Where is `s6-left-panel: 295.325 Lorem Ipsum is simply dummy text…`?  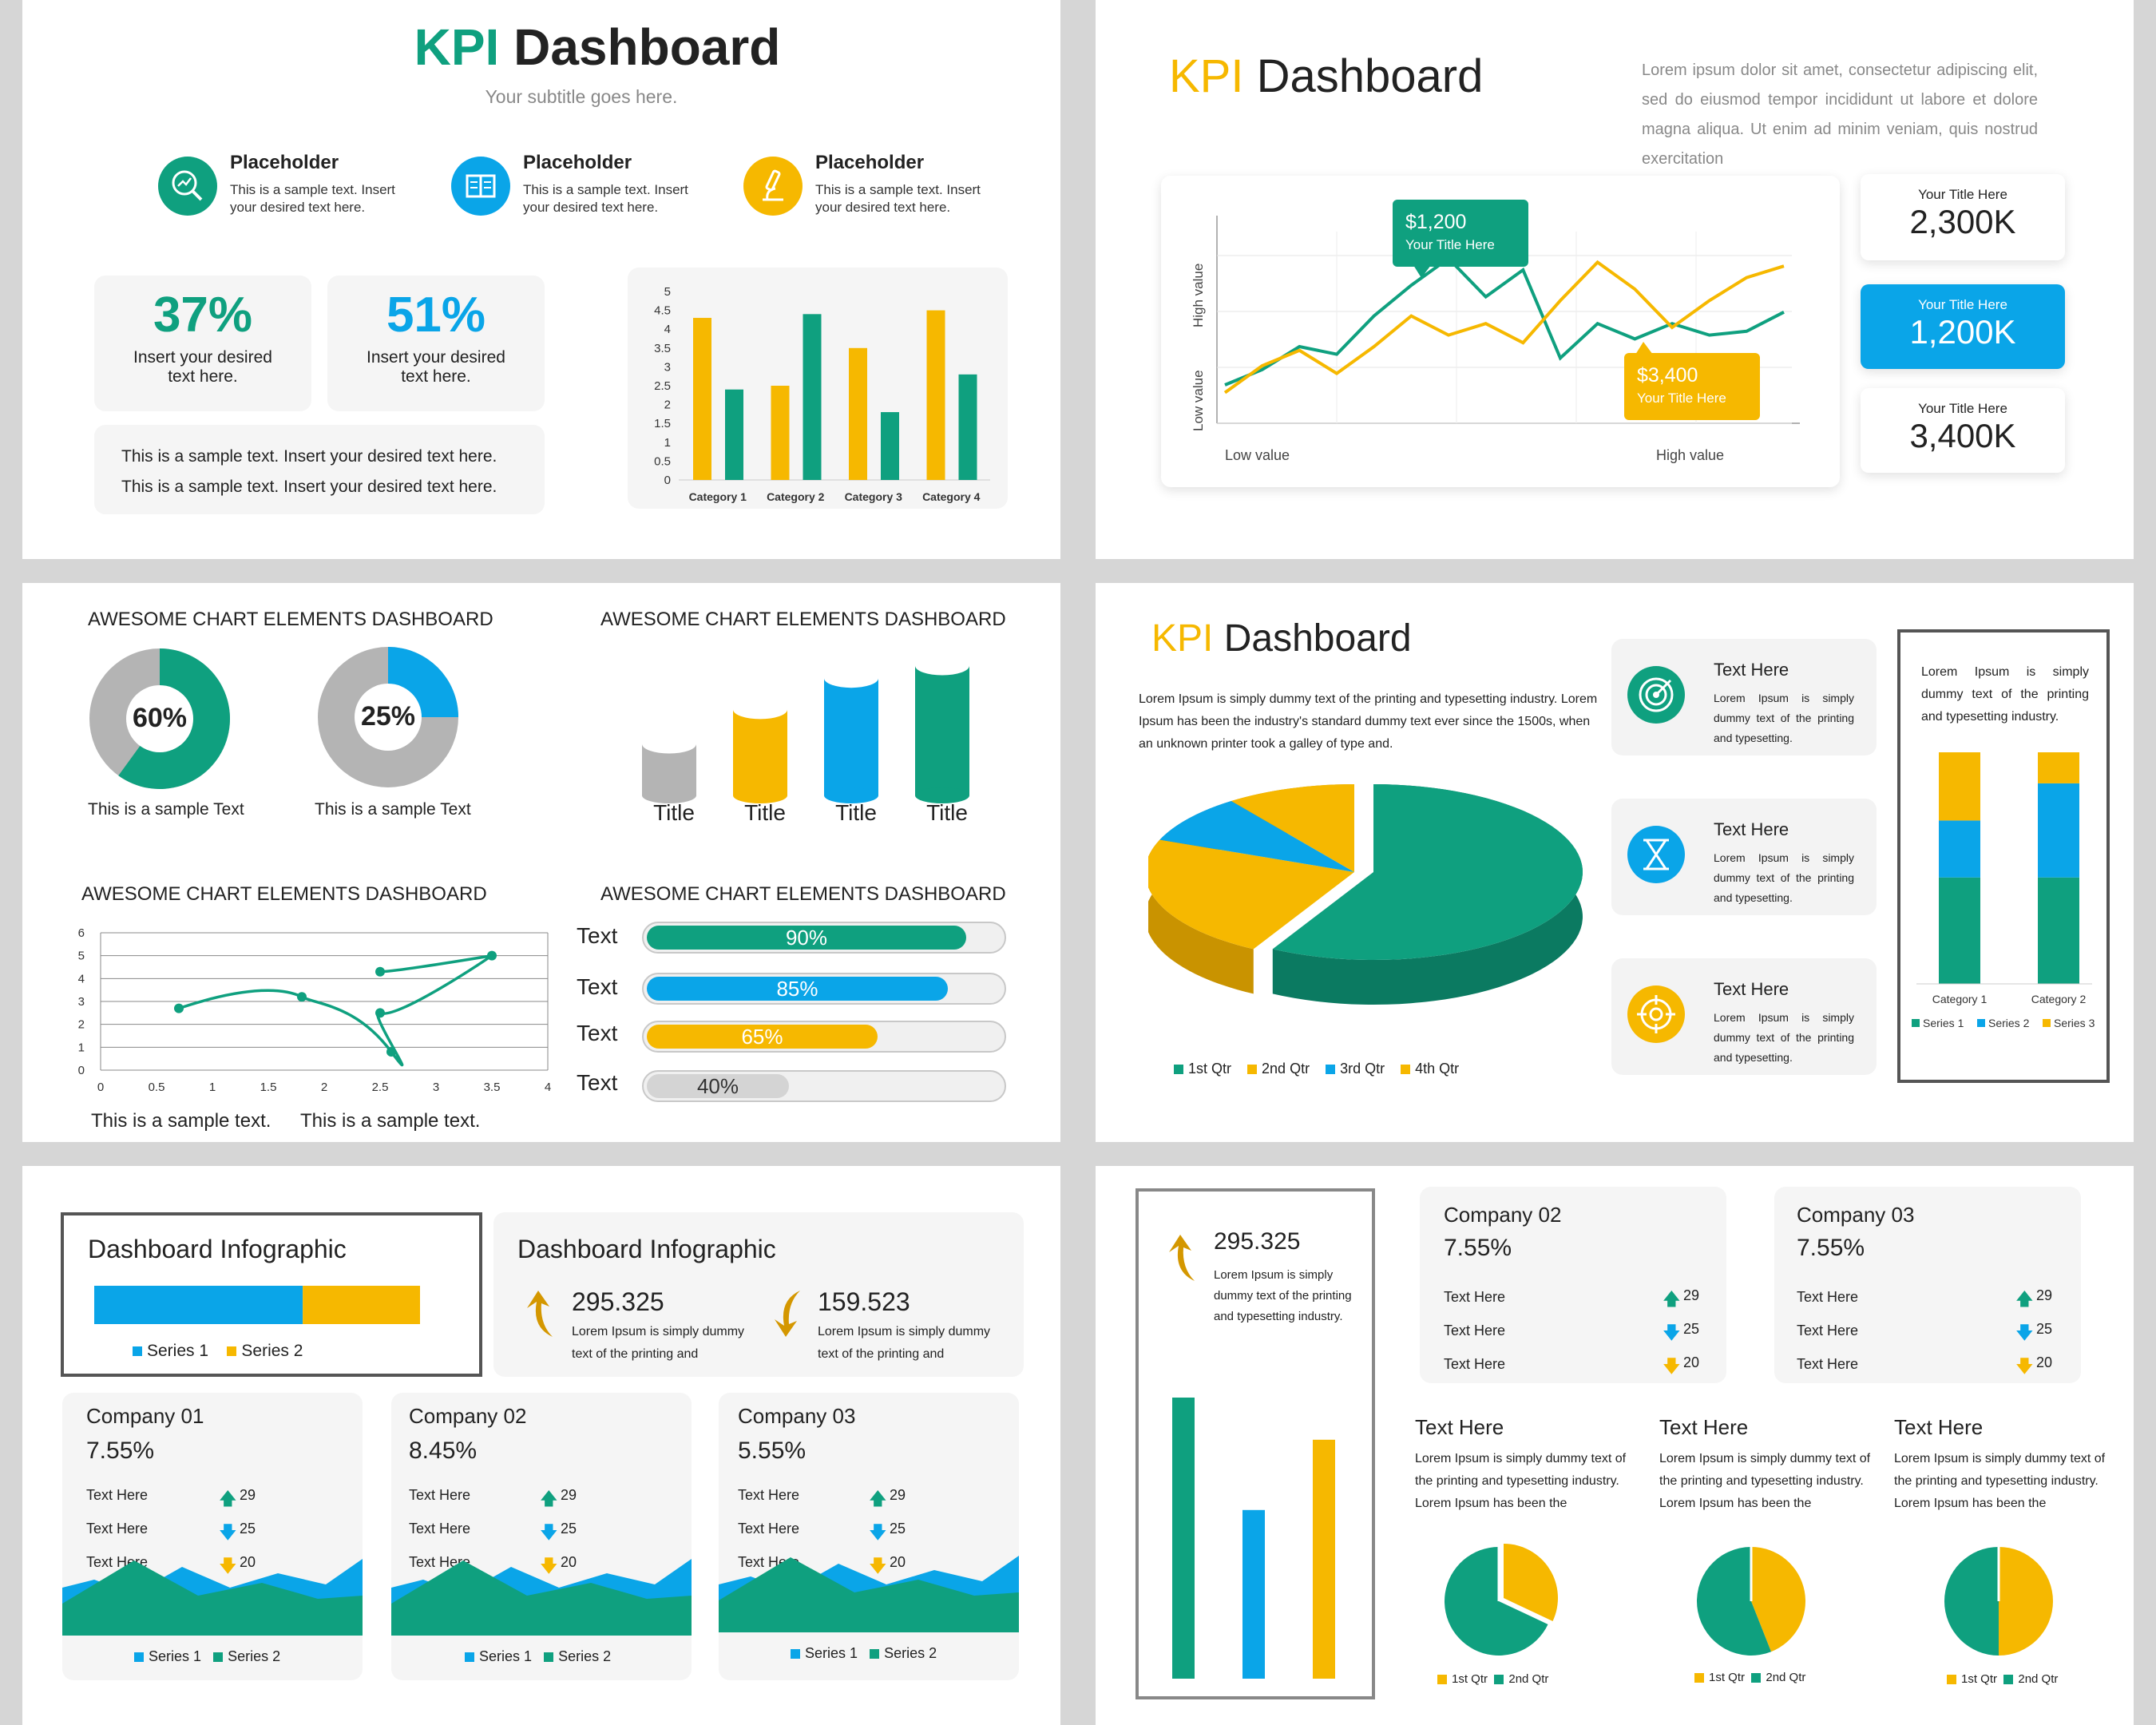 s6-left-panel: 295.325 Lorem Ipsum is simply dummy text… is located at coordinates (1255, 1444).